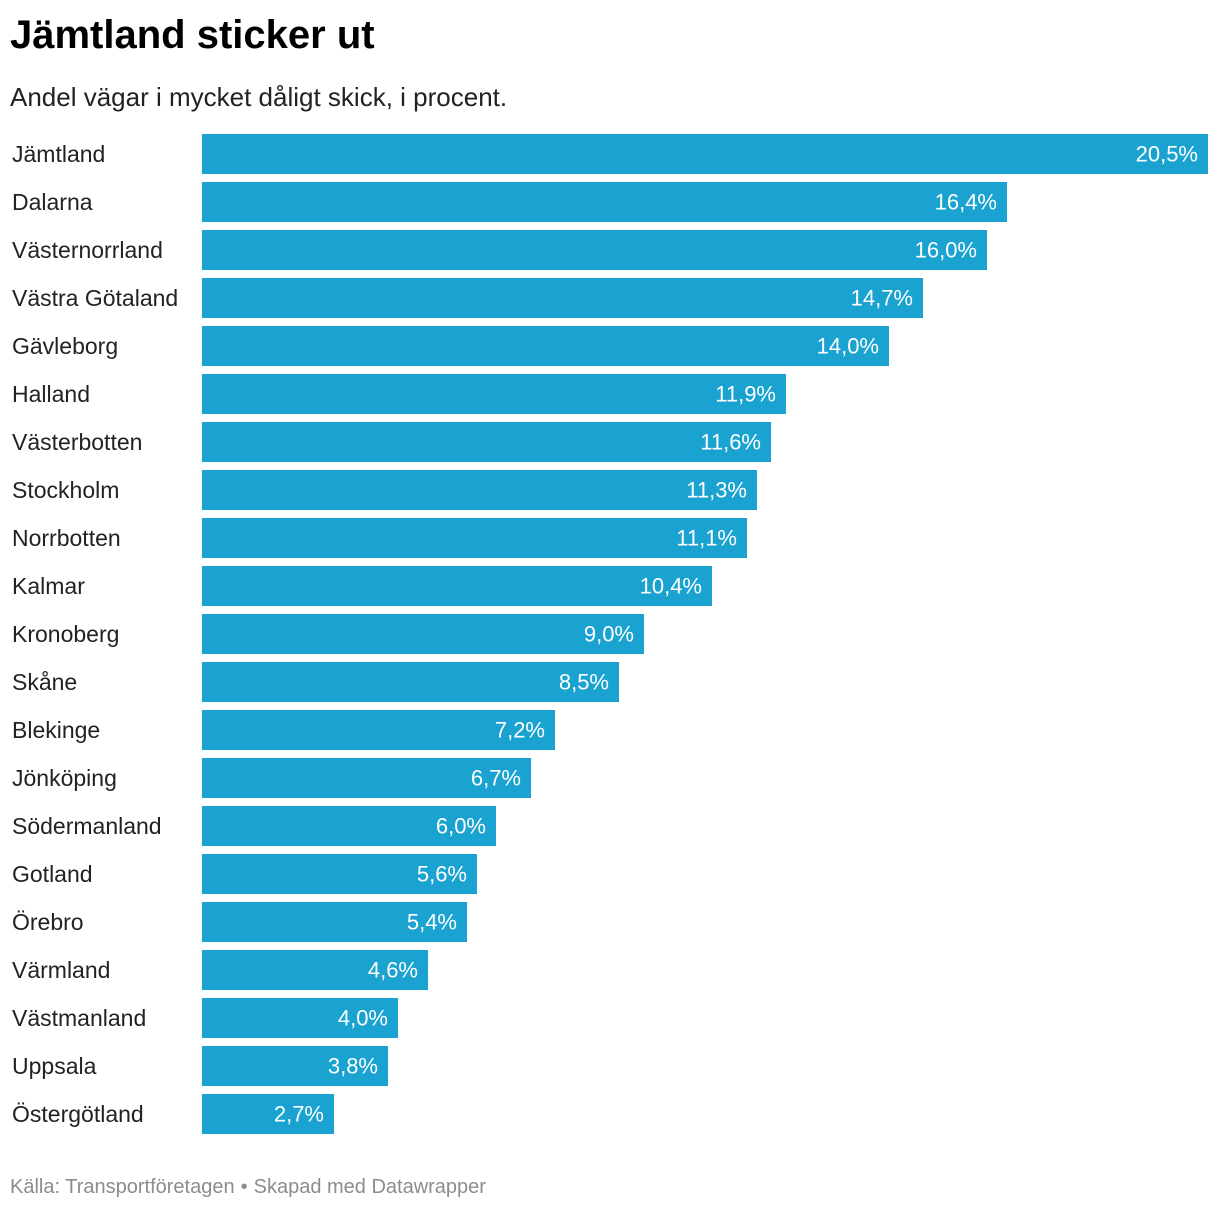 The width and height of the screenshot is (1220, 1210). What do you see at coordinates (479, 490) in the screenshot?
I see `bar-stockholm` at bounding box center [479, 490].